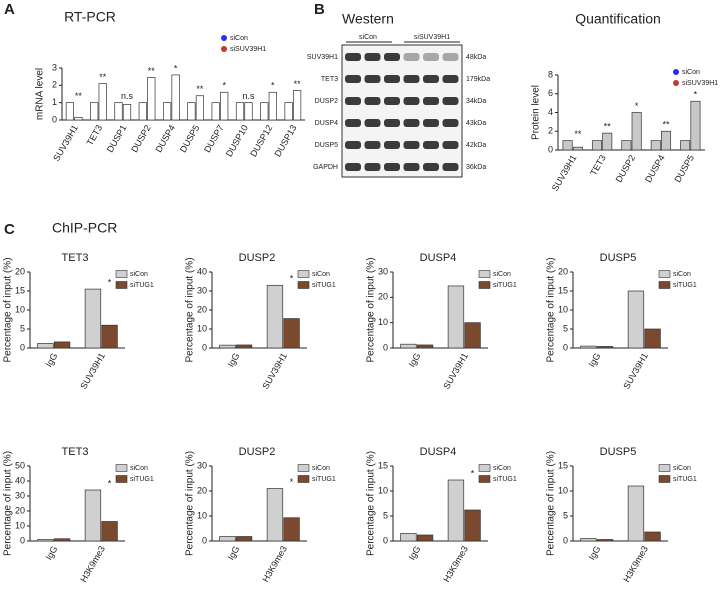 This screenshot has width=726, height=600. What do you see at coordinates (578, 134) in the screenshot?
I see `significance: **` at bounding box center [578, 134].